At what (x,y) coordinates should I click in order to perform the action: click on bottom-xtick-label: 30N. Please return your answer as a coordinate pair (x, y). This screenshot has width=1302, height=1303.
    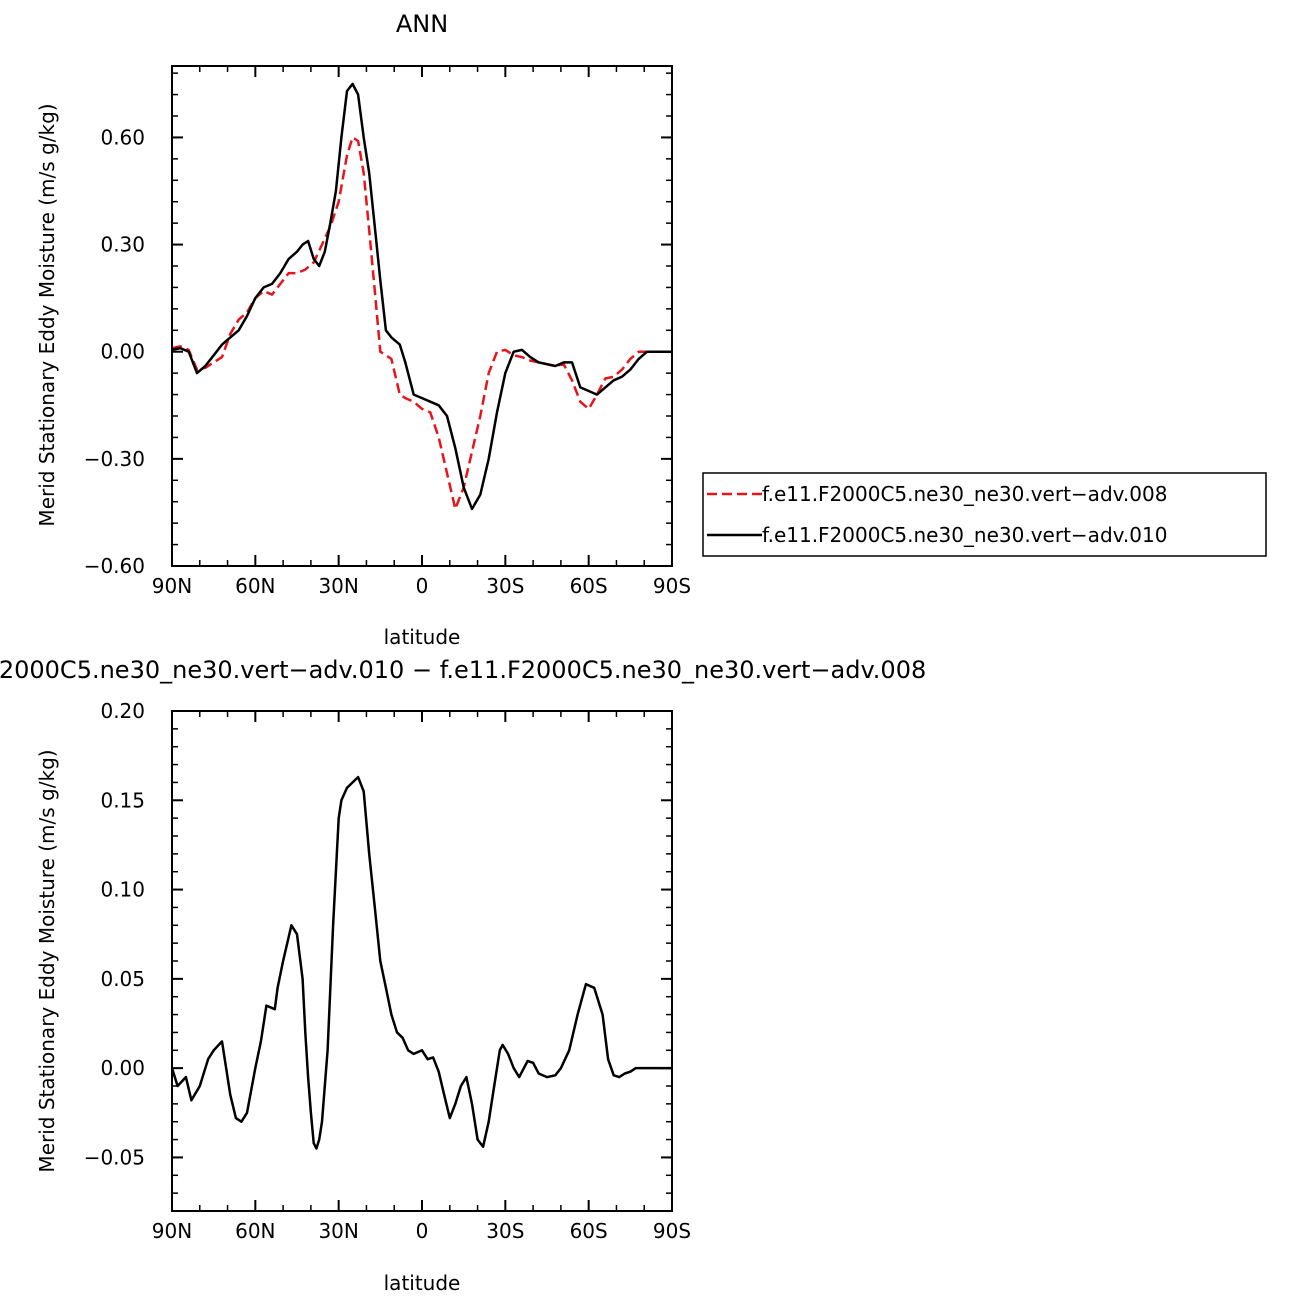
    Looking at the image, I should click on (338, 1231).